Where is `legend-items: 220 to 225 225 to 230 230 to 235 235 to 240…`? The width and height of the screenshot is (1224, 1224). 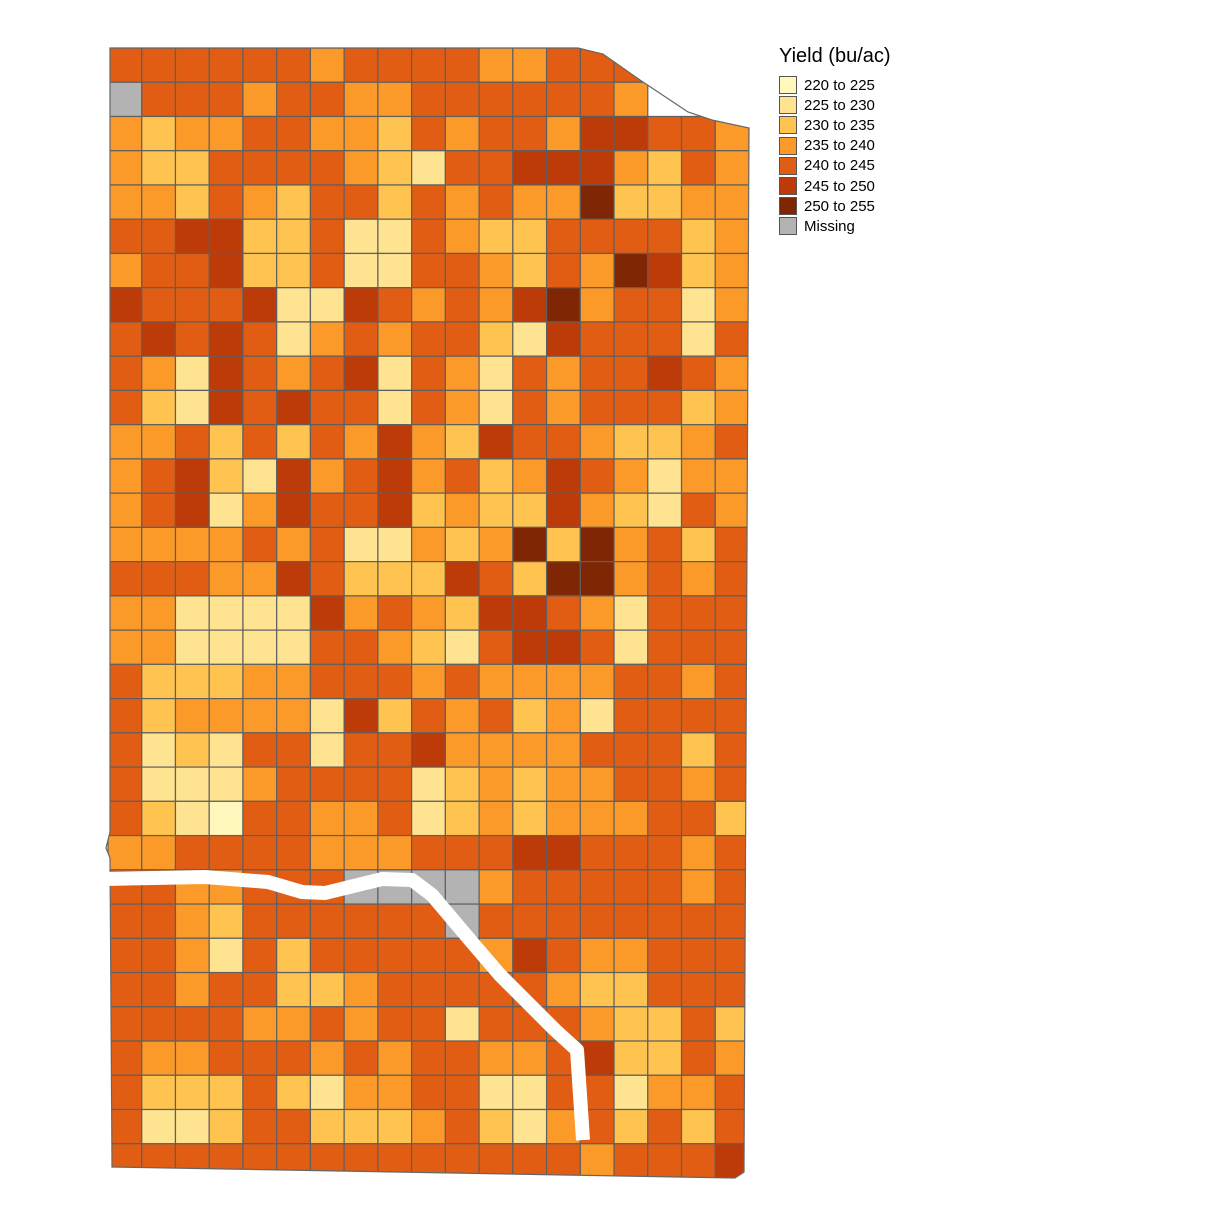
legend-items: 220 to 225 225 to 230 230 to 235 235 to 240… is located at coordinates (835, 156).